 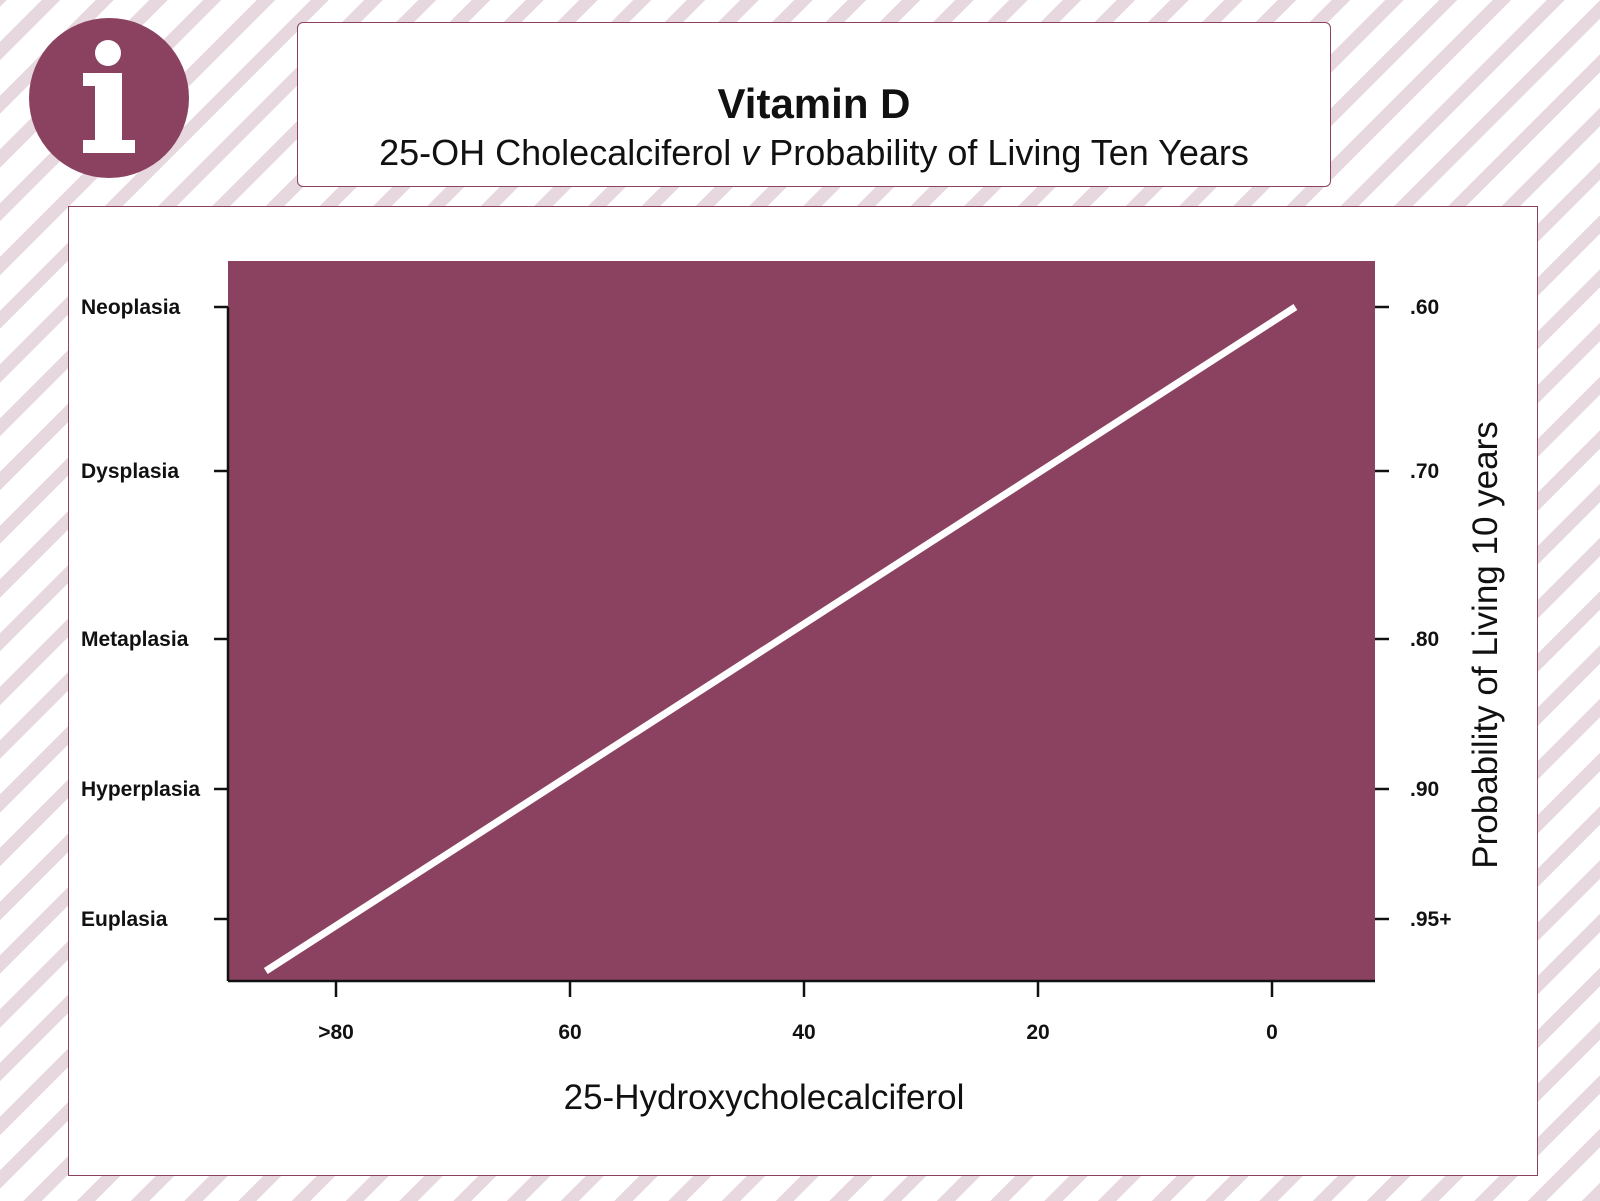 I want to click on right-tick-label: .60, so click(x=1424, y=307).